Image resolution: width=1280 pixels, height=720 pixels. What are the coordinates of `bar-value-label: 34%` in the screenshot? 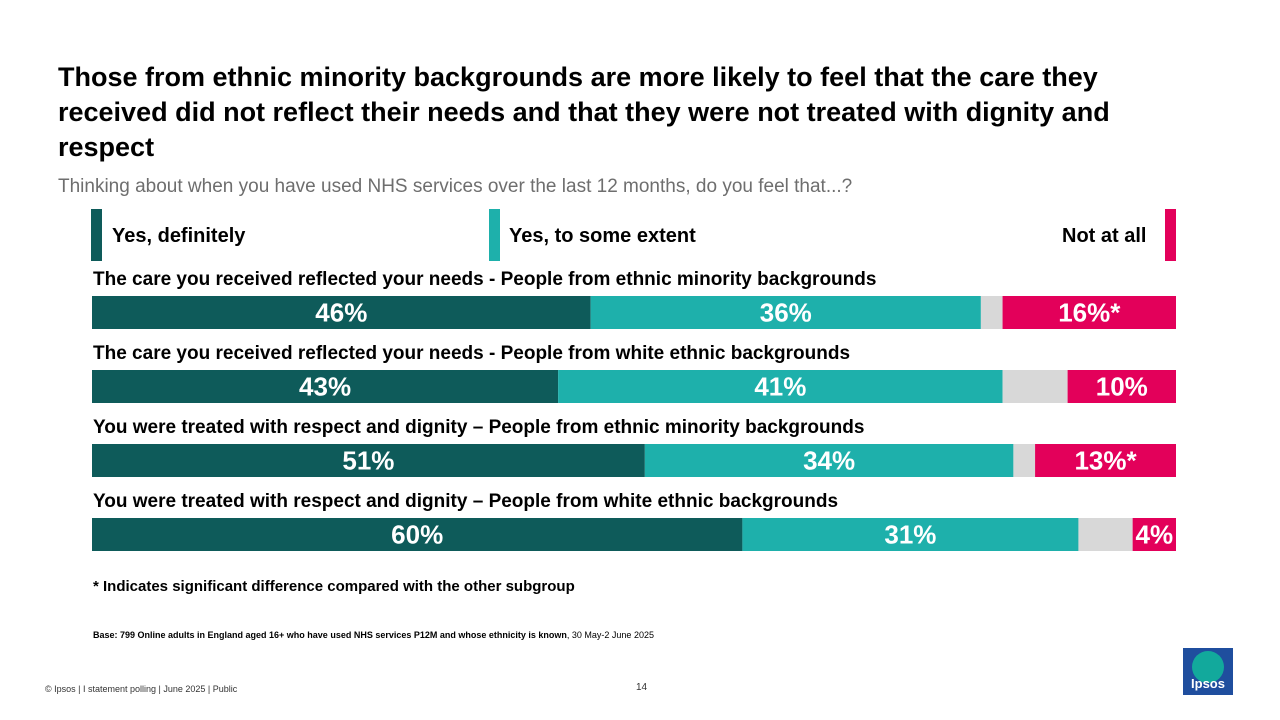 It's located at (829, 461).